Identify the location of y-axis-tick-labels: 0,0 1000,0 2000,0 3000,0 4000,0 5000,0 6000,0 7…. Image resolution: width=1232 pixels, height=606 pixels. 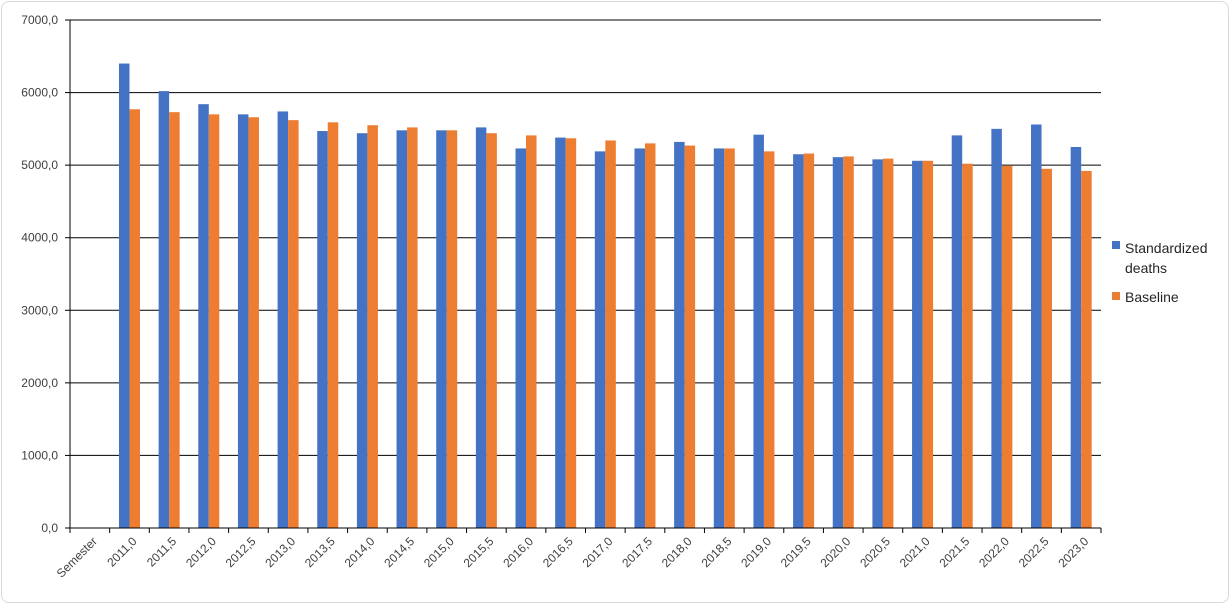
(39, 274).